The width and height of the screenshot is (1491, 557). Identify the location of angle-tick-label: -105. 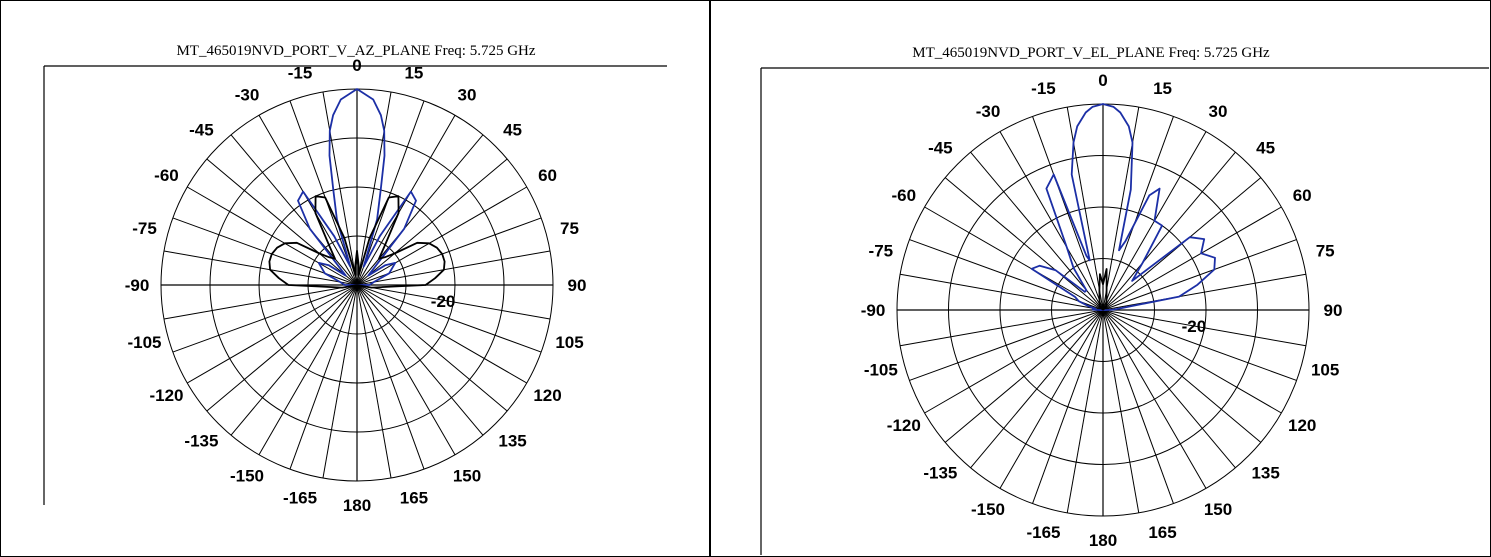
(881, 370).